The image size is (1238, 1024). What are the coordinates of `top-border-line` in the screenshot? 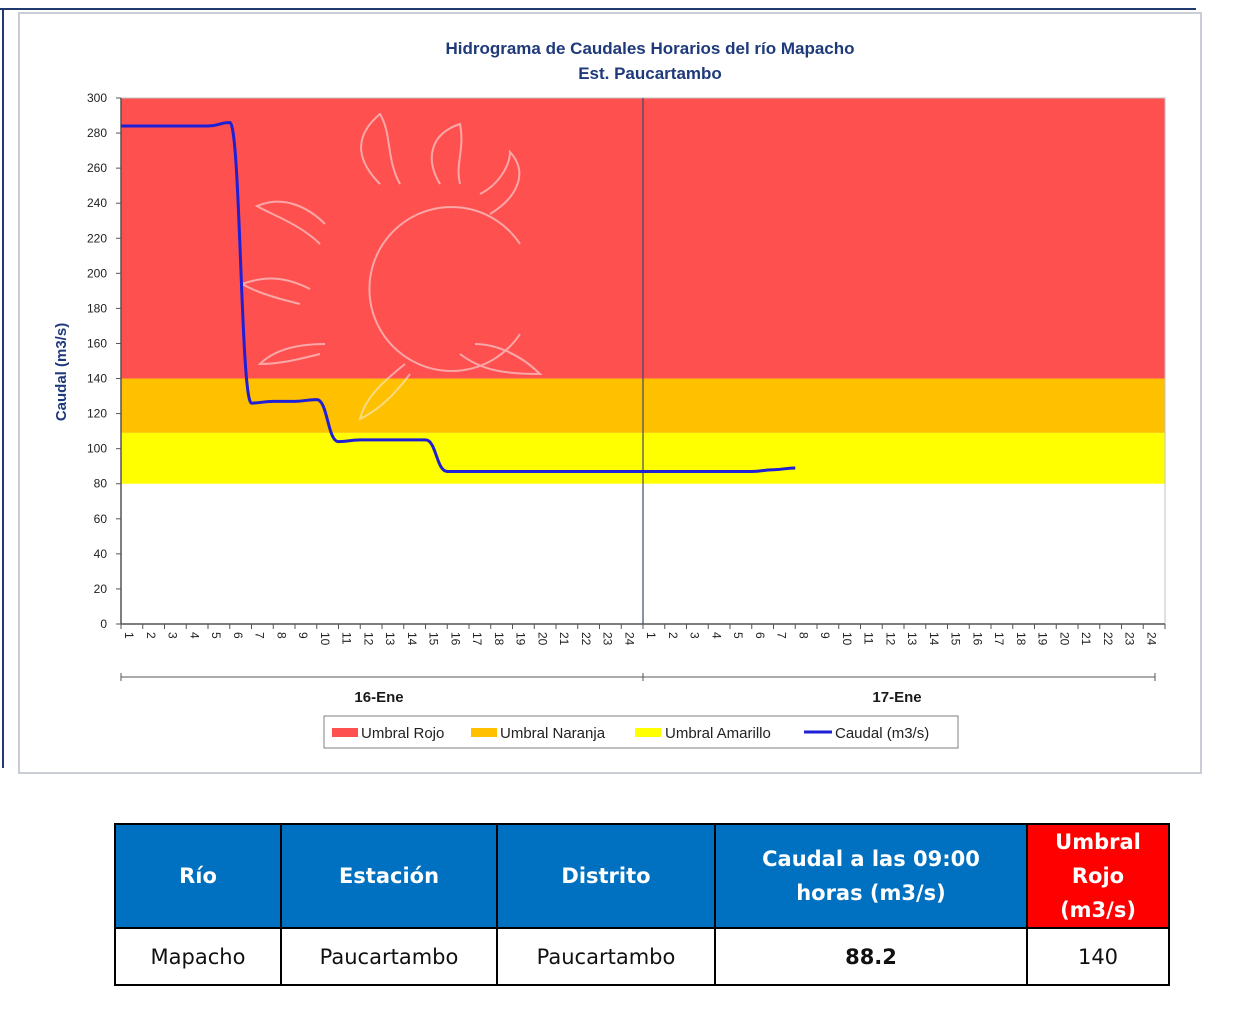 It's located at (598, 9).